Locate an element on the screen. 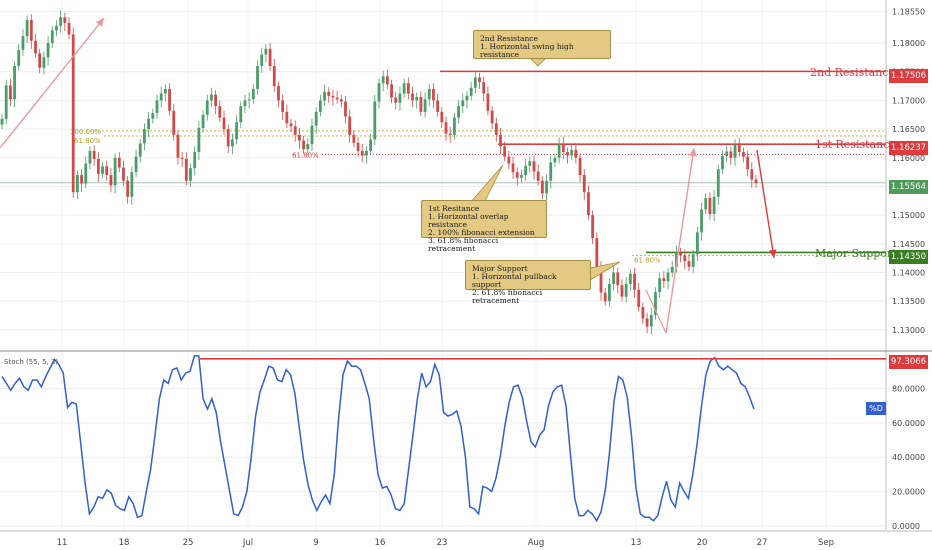 Image resolution: width=932 pixels, height=550 pixels. arrow-leg is located at coordinates (656, 311).